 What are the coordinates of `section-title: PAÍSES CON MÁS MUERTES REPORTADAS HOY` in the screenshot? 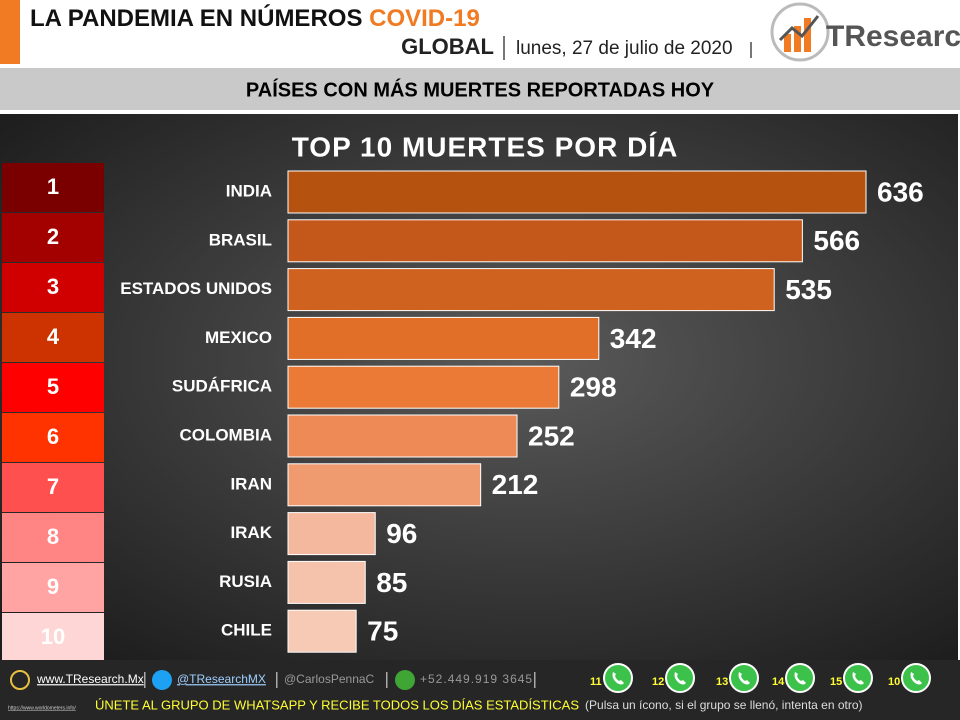 It's located at (480, 89).